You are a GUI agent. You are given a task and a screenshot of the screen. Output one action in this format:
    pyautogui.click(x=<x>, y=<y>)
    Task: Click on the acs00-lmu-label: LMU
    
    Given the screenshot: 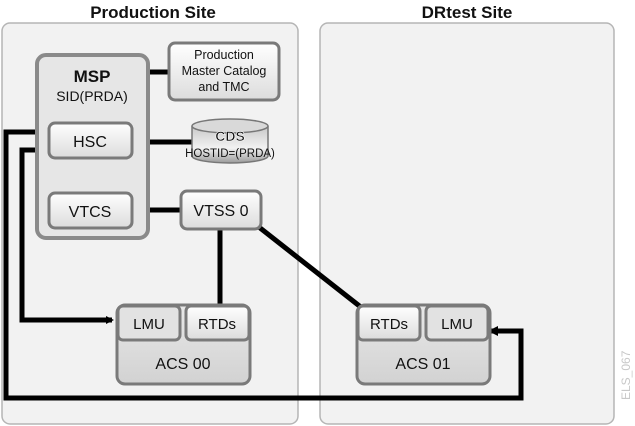 What is the action you would take?
    pyautogui.click(x=149, y=324)
    